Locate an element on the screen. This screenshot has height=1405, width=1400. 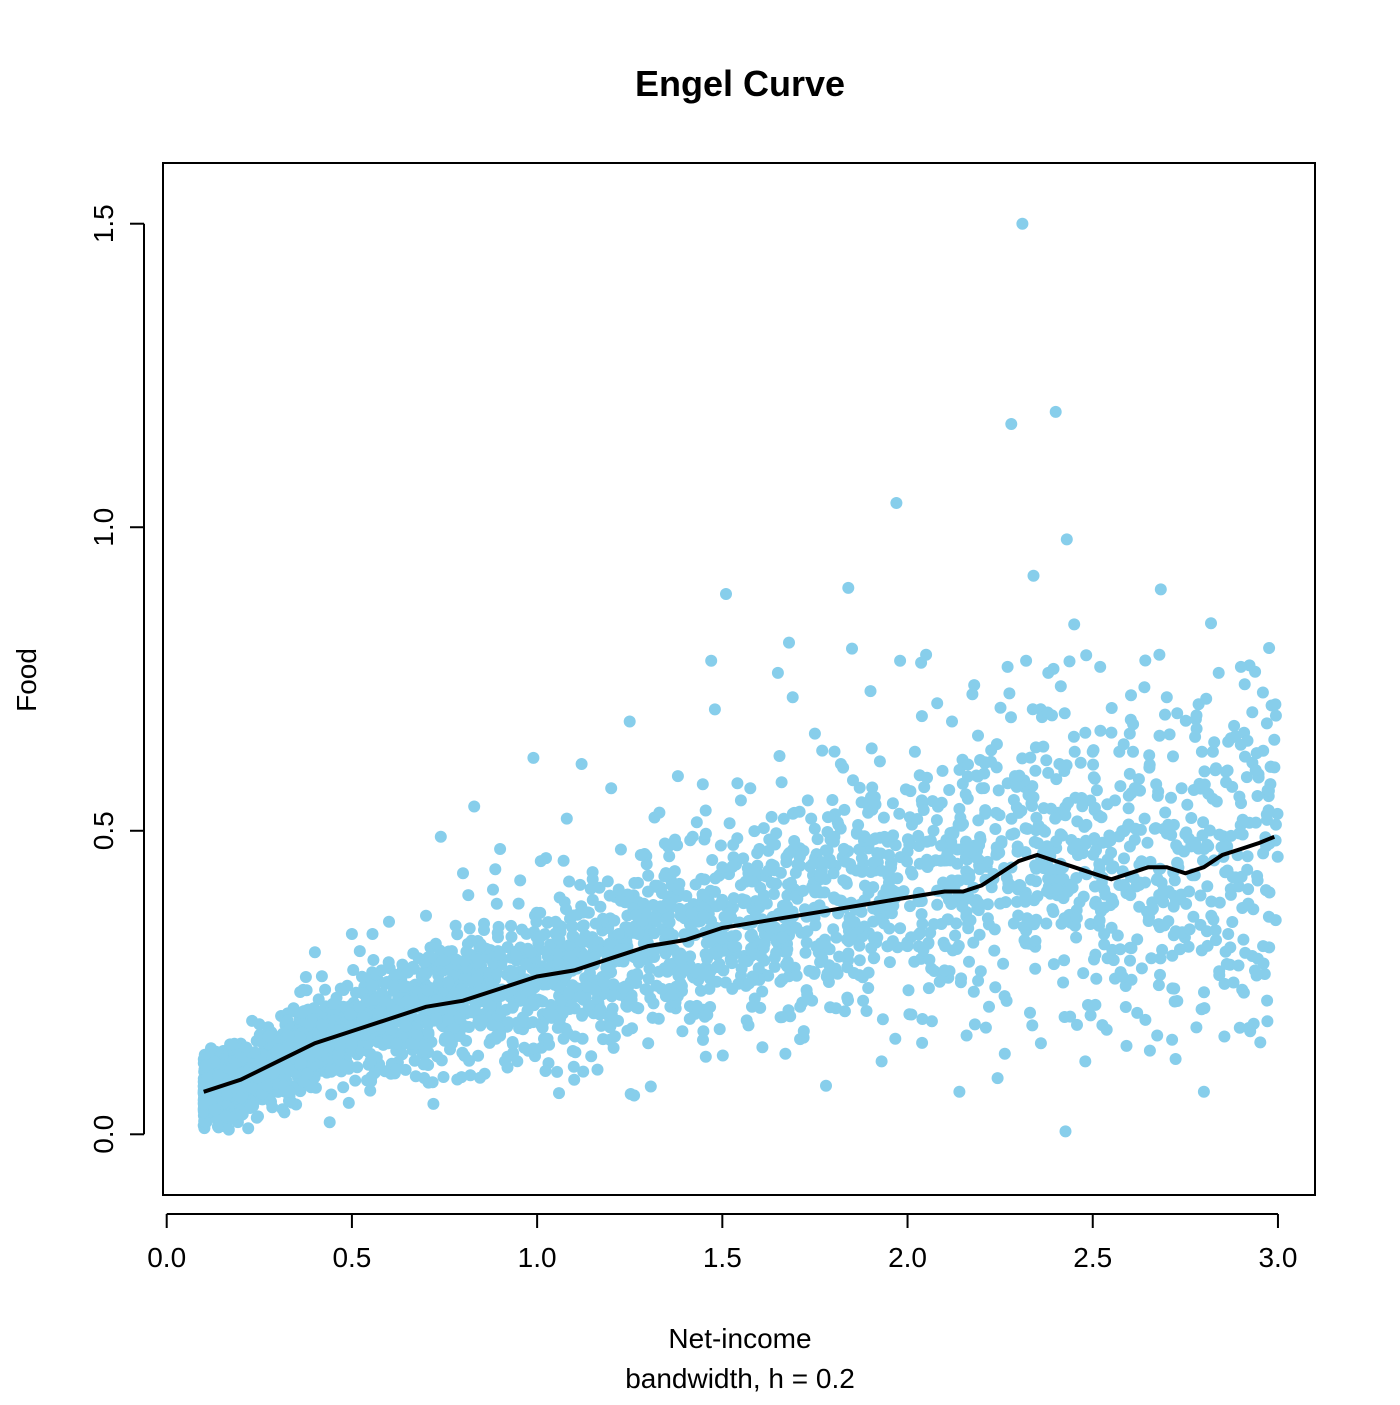
y-axis: 0.0 0.5 1.0 1.5 is located at coordinates (116, 679).